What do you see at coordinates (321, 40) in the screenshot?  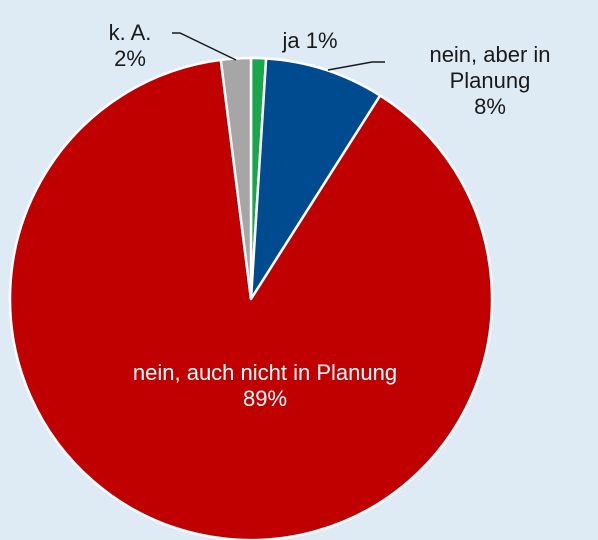 I see `value-label: 1%` at bounding box center [321, 40].